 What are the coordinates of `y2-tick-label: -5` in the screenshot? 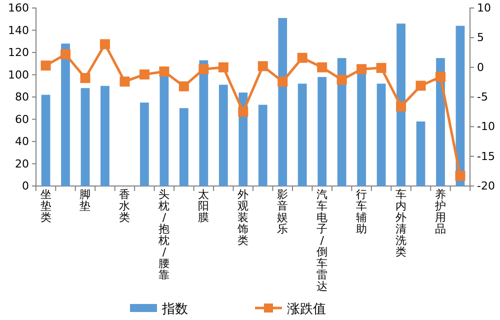 It's located at (482, 97).